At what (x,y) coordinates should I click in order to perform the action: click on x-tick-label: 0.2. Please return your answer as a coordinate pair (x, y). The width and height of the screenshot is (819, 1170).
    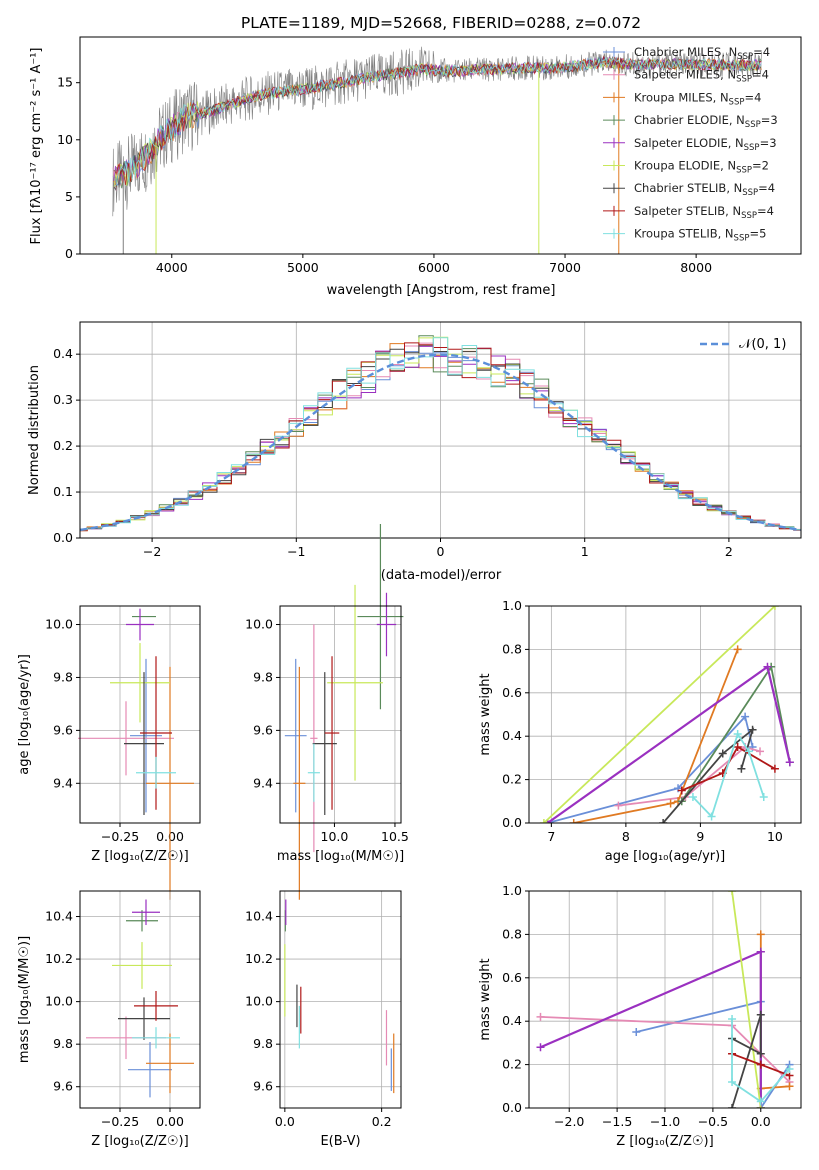
    Looking at the image, I should click on (382, 1121).